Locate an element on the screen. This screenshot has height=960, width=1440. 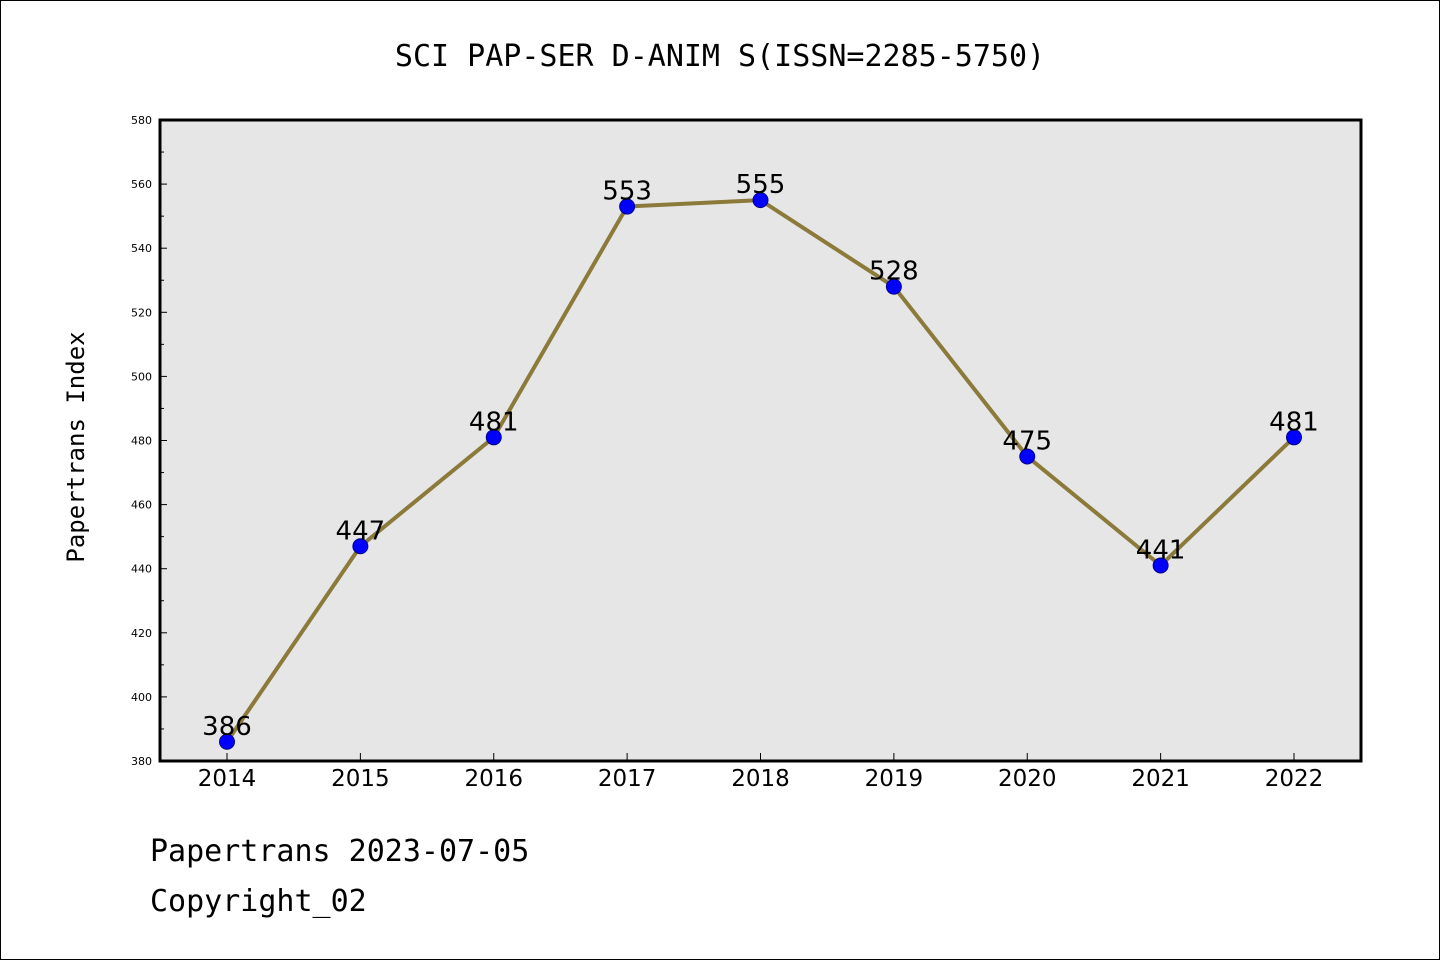
data-label: 441 is located at coordinates (1161, 550).